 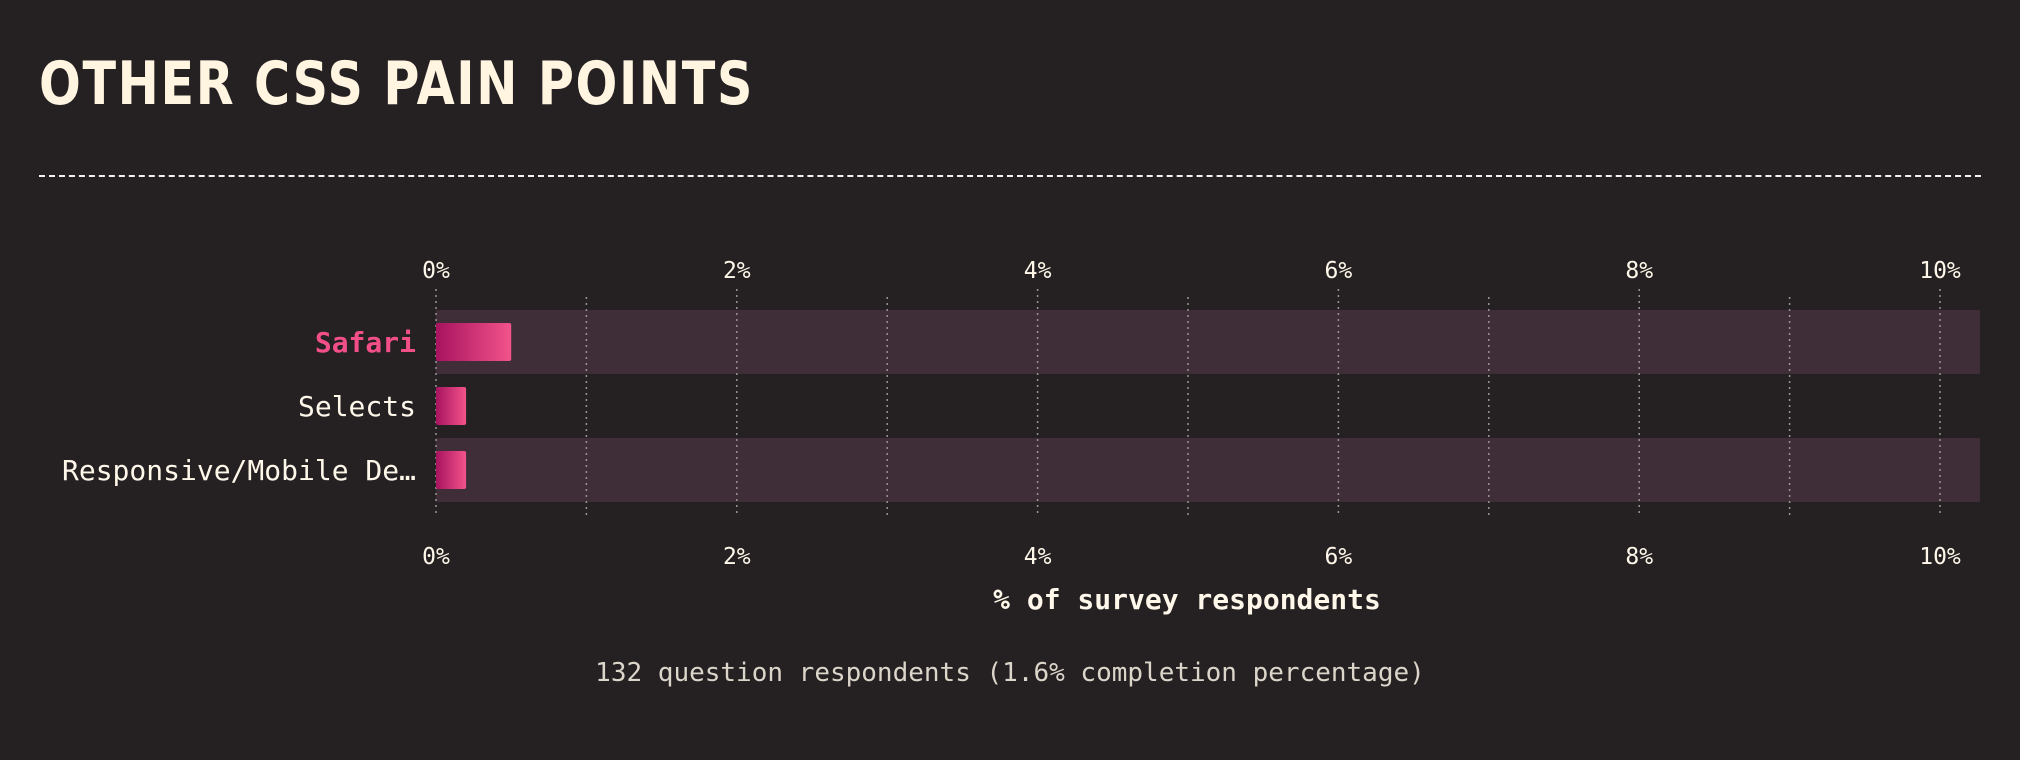 What do you see at coordinates (397, 84) in the screenshot?
I see `page-title: OTHER CSS PAIN POINTS` at bounding box center [397, 84].